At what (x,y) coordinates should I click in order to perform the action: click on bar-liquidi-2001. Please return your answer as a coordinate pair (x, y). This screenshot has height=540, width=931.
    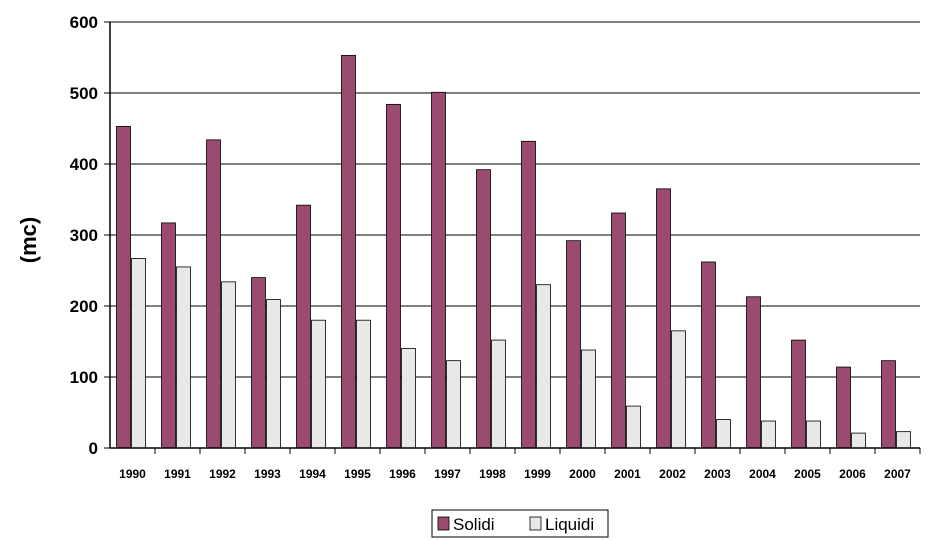
    Looking at the image, I should click on (633, 427).